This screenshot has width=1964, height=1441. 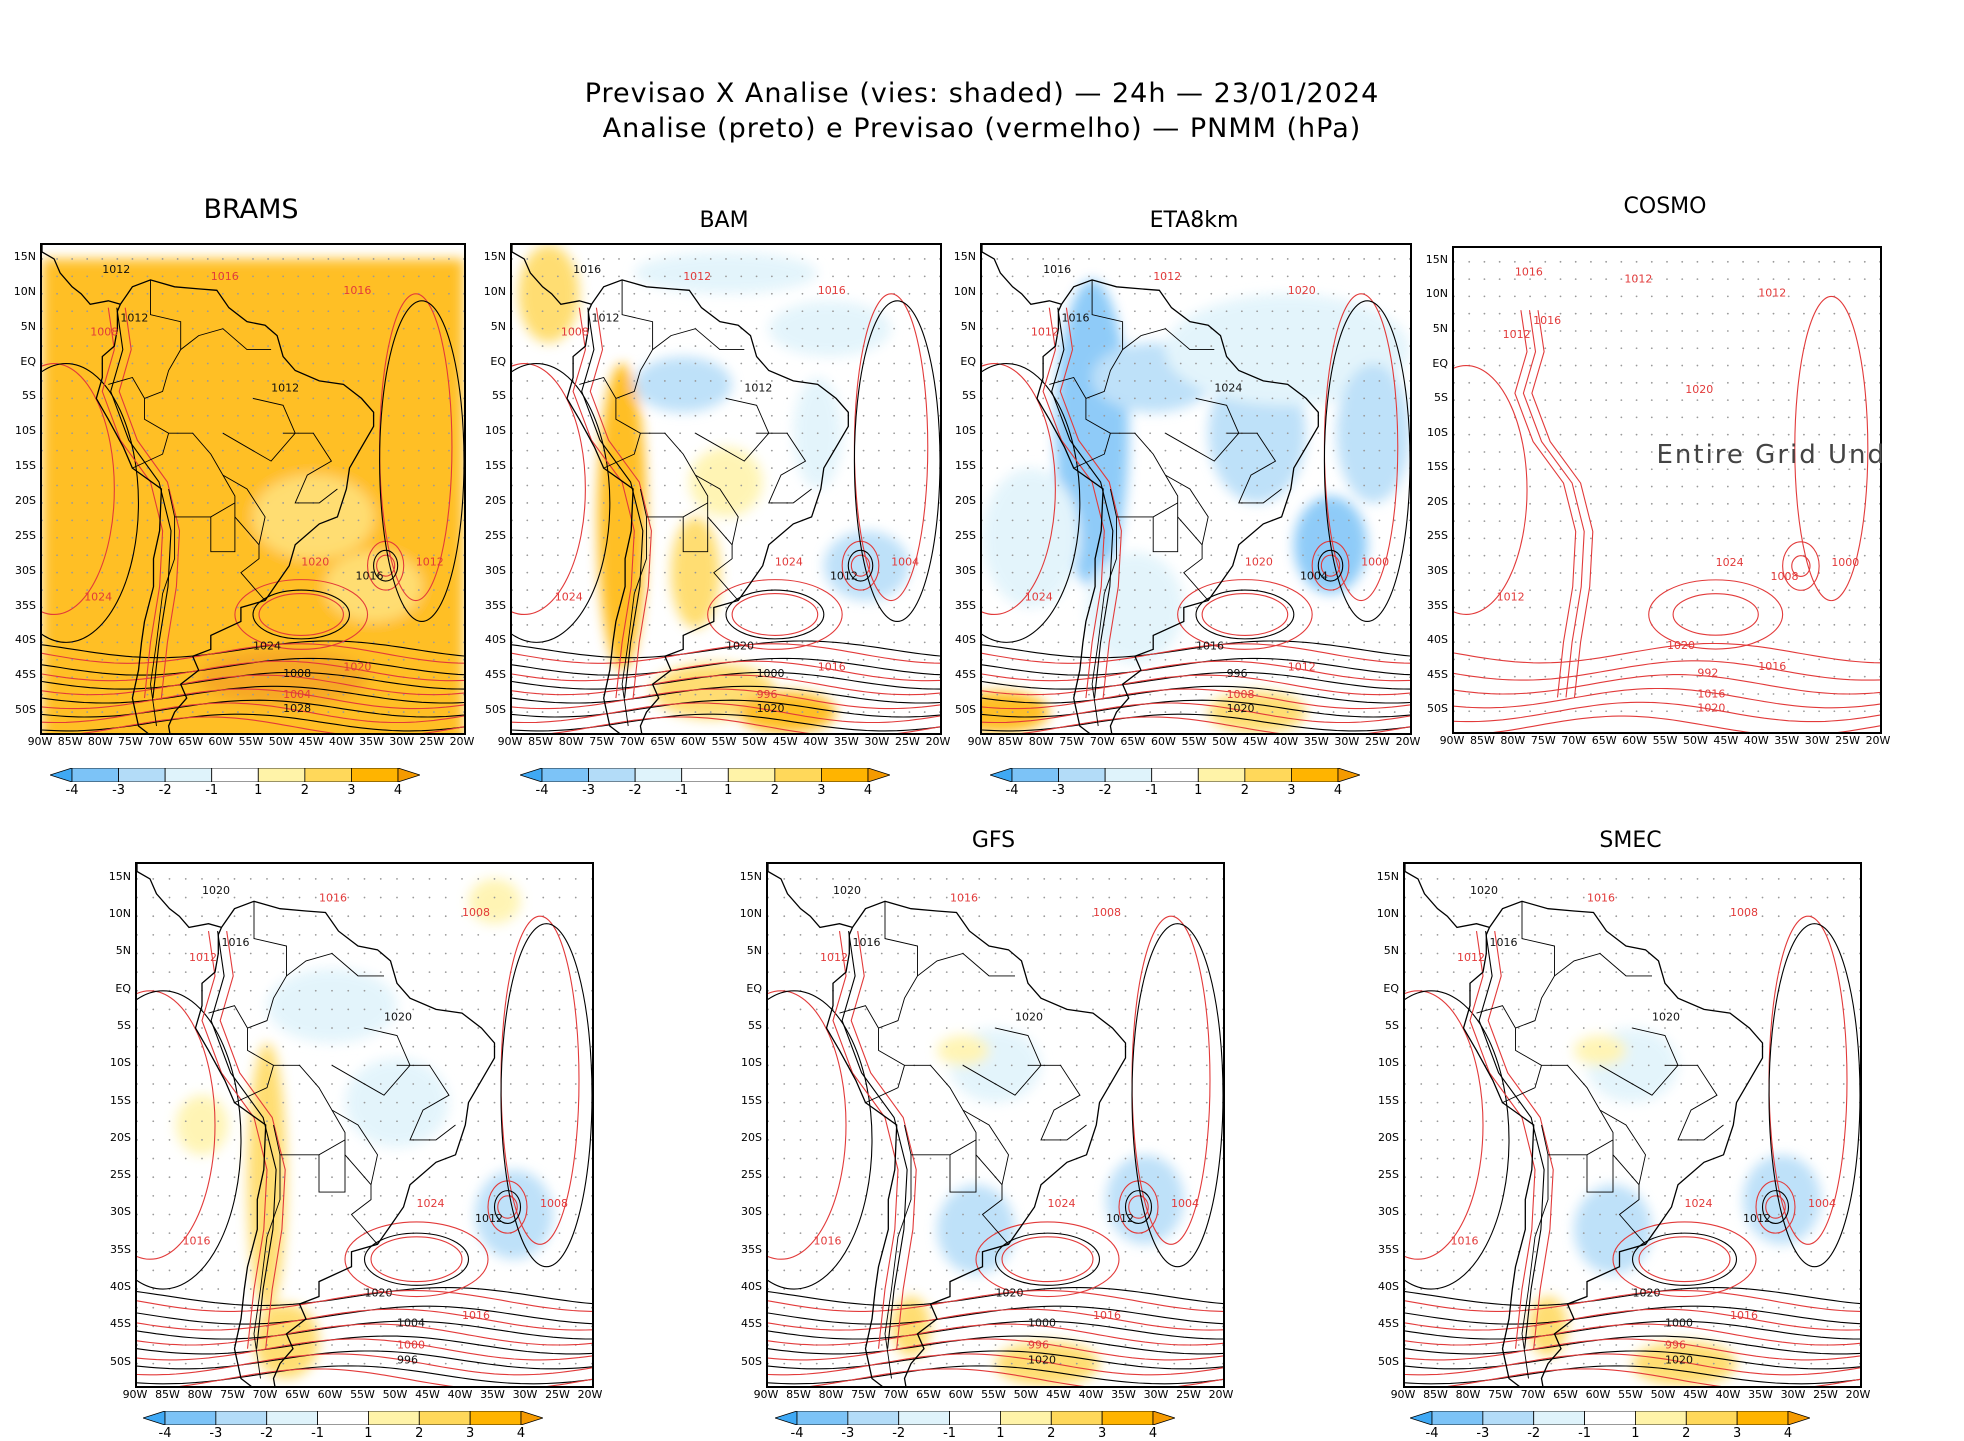 What do you see at coordinates (1430, 570) in the screenshot?
I see `lat-tick-label: 30S` at bounding box center [1430, 570].